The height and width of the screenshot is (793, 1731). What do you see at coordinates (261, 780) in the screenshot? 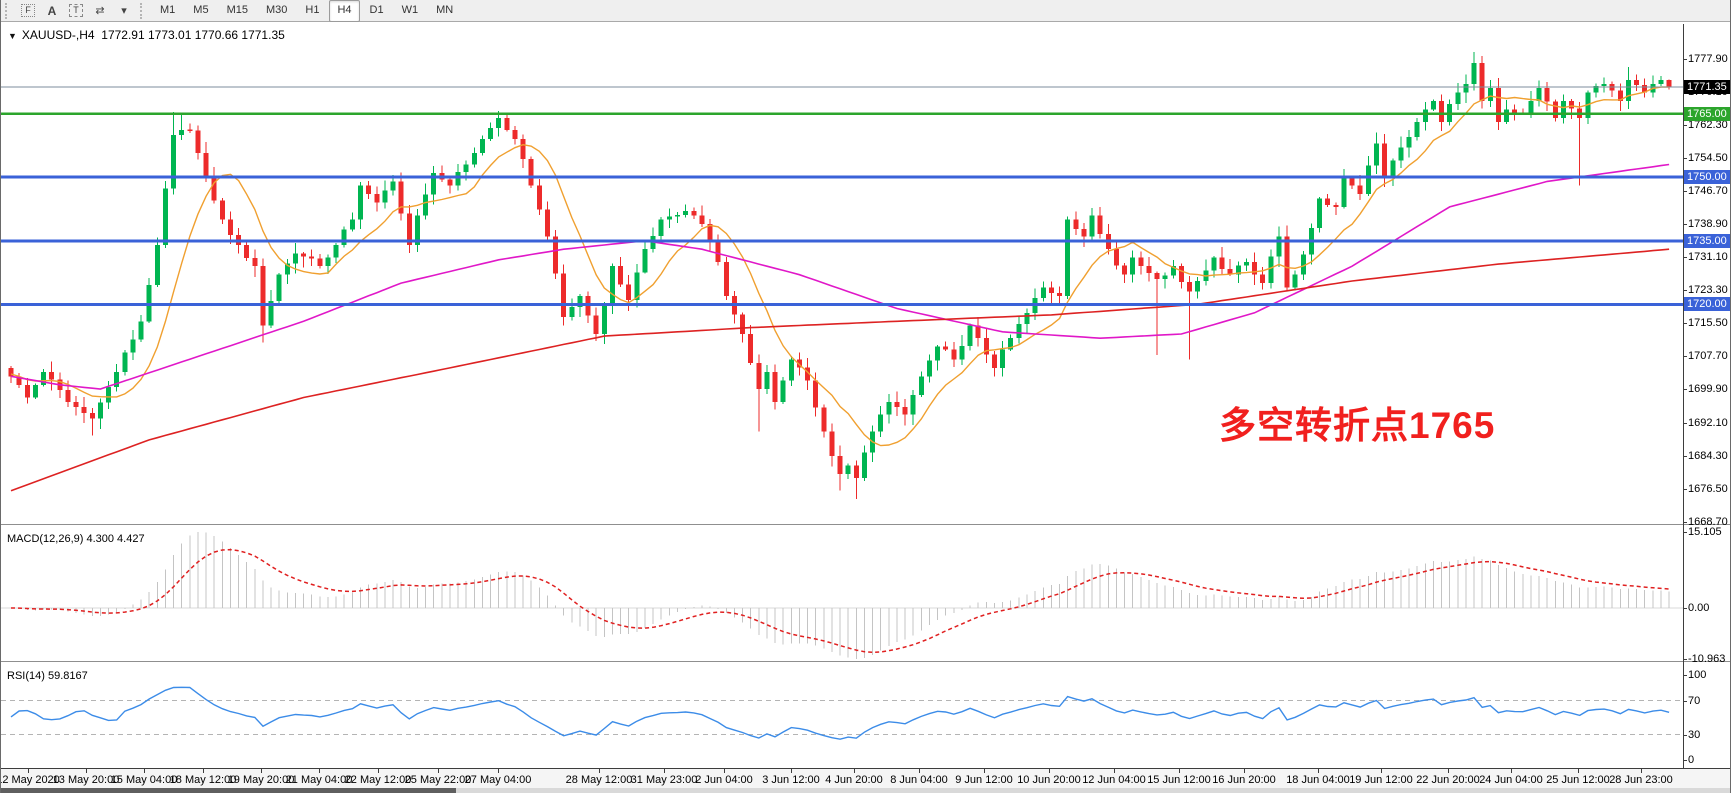
I see `time-axis-label: 19 May 20:00` at bounding box center [261, 780].